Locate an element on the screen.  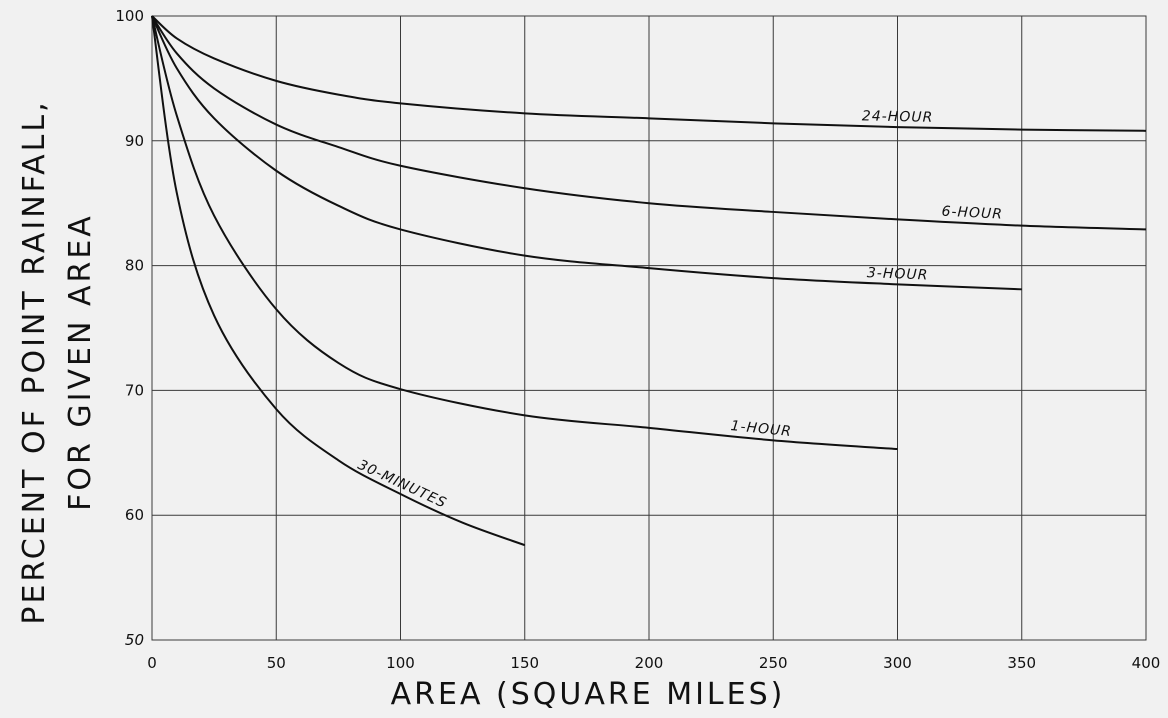
x-tick-label: 0 is located at coordinates (152, 663).